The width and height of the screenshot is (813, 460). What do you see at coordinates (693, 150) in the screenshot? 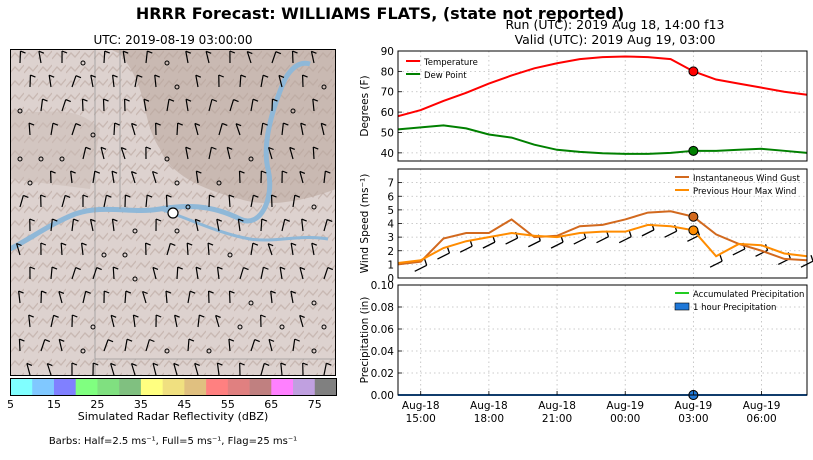
I see `current-marker` at bounding box center [693, 150].